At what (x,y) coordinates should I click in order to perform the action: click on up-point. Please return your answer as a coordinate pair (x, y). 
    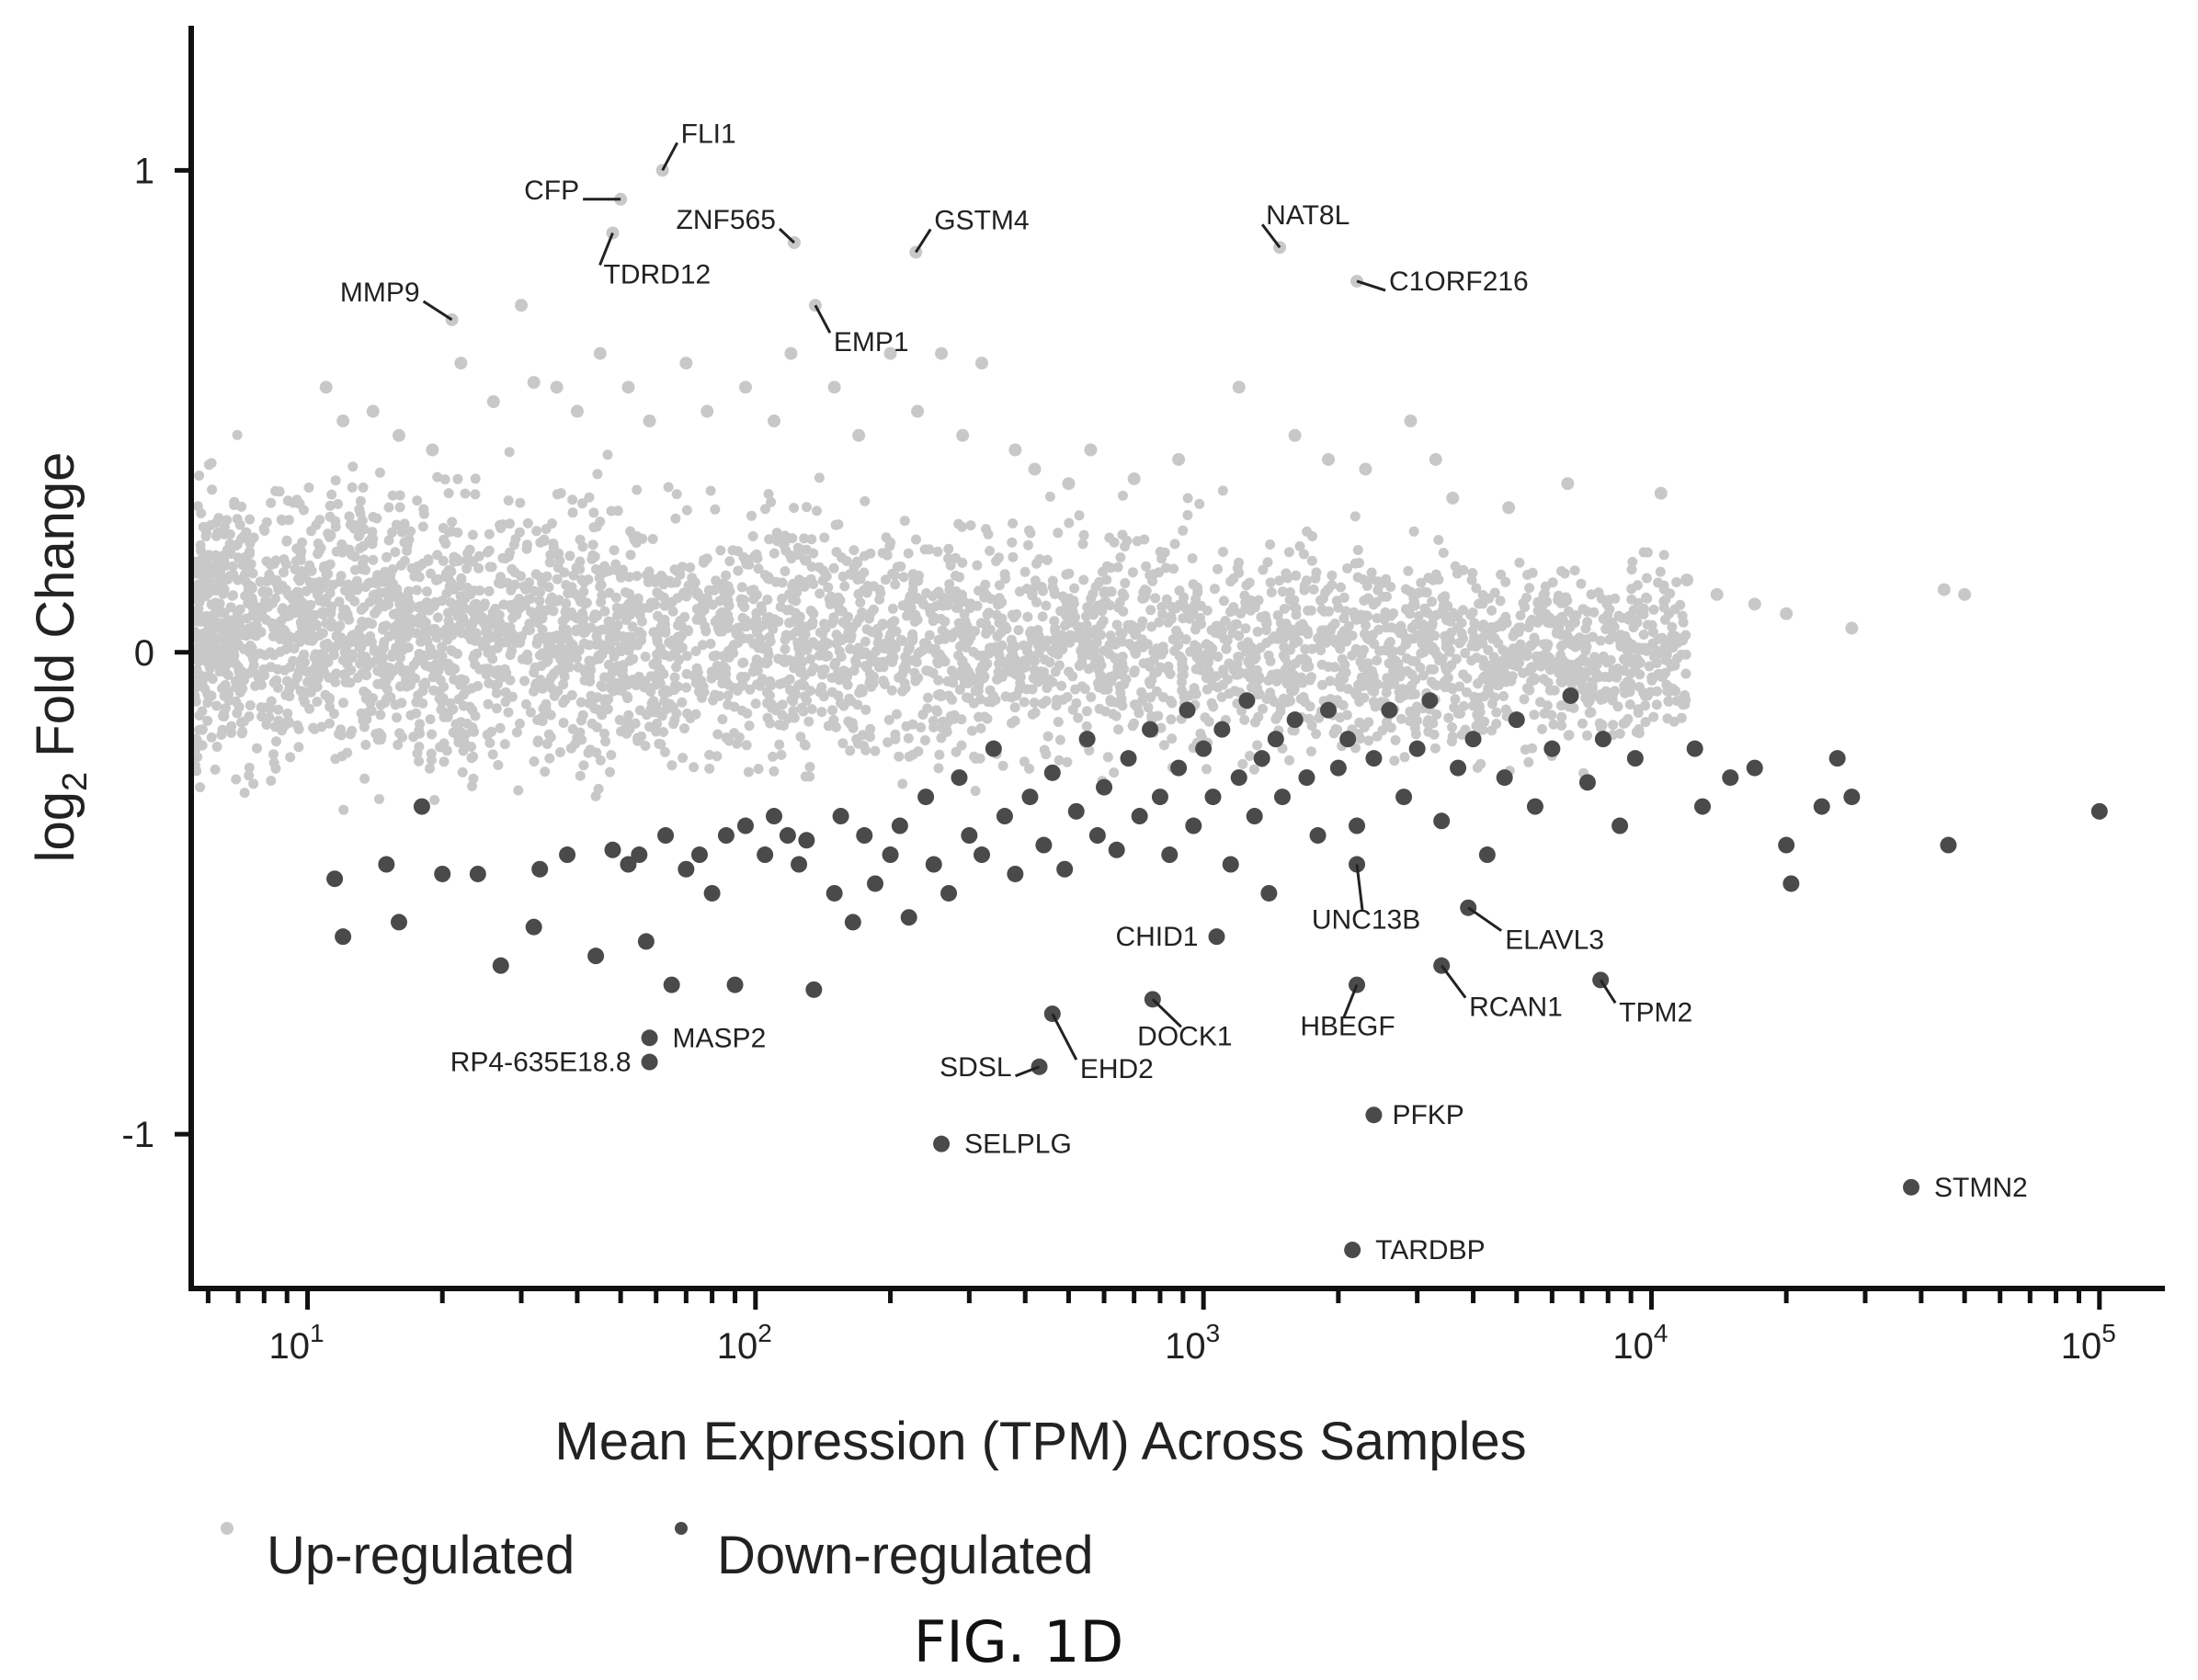
    Looking at the image, I should click on (982, 363).